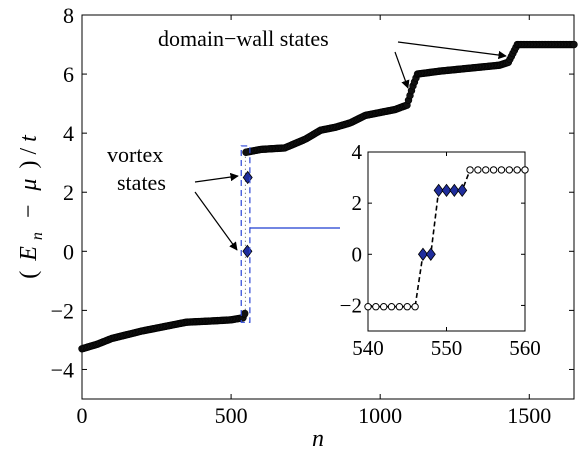 The height and width of the screenshot is (452, 582). What do you see at coordinates (135, 154) in the screenshot?
I see `vortex-label-line1: vortex` at bounding box center [135, 154].